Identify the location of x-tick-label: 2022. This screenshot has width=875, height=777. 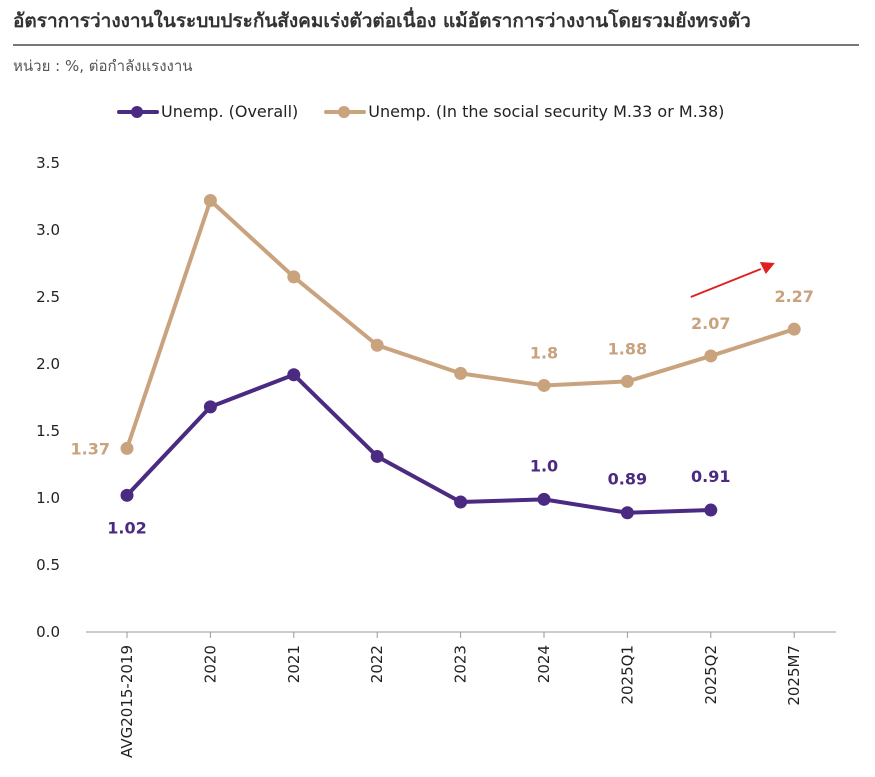
(377, 664).